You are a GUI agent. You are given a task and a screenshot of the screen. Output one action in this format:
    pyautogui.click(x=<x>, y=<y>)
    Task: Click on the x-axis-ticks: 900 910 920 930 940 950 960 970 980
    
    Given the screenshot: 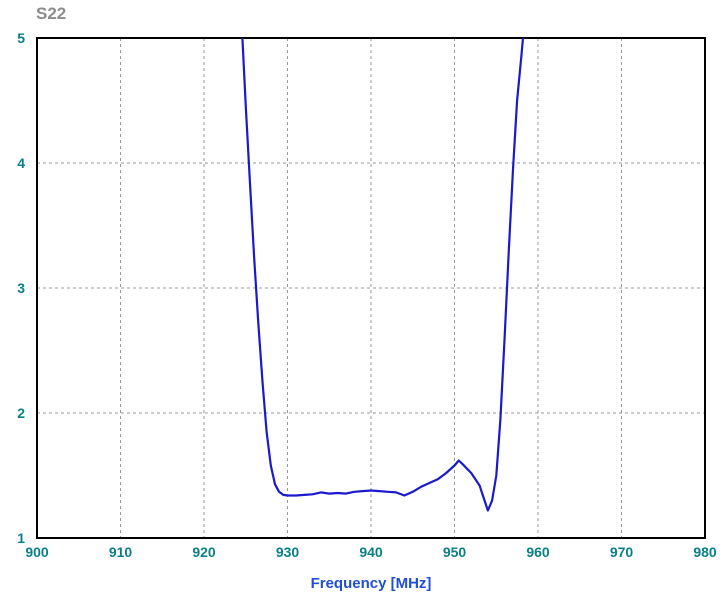 What is the action you would take?
    pyautogui.click(x=371, y=552)
    